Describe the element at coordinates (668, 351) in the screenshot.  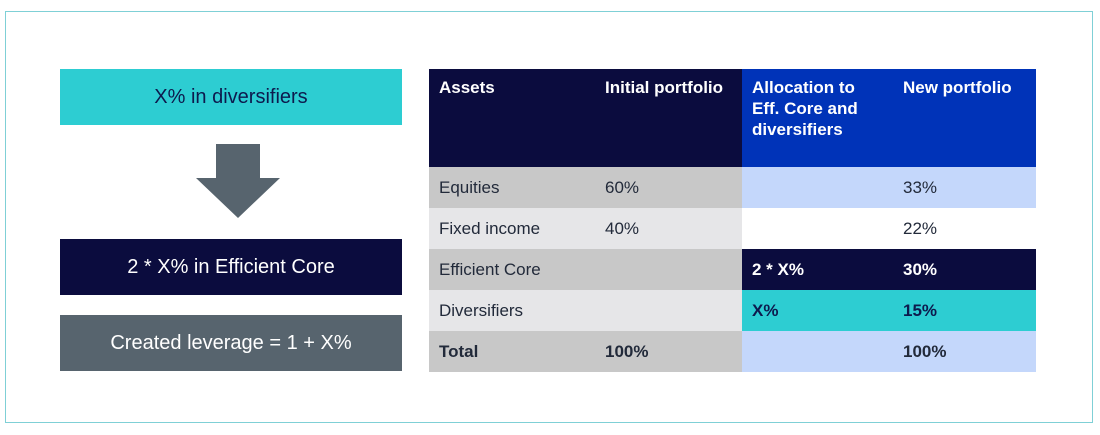
I see `cell-initial: 100%` at that location.